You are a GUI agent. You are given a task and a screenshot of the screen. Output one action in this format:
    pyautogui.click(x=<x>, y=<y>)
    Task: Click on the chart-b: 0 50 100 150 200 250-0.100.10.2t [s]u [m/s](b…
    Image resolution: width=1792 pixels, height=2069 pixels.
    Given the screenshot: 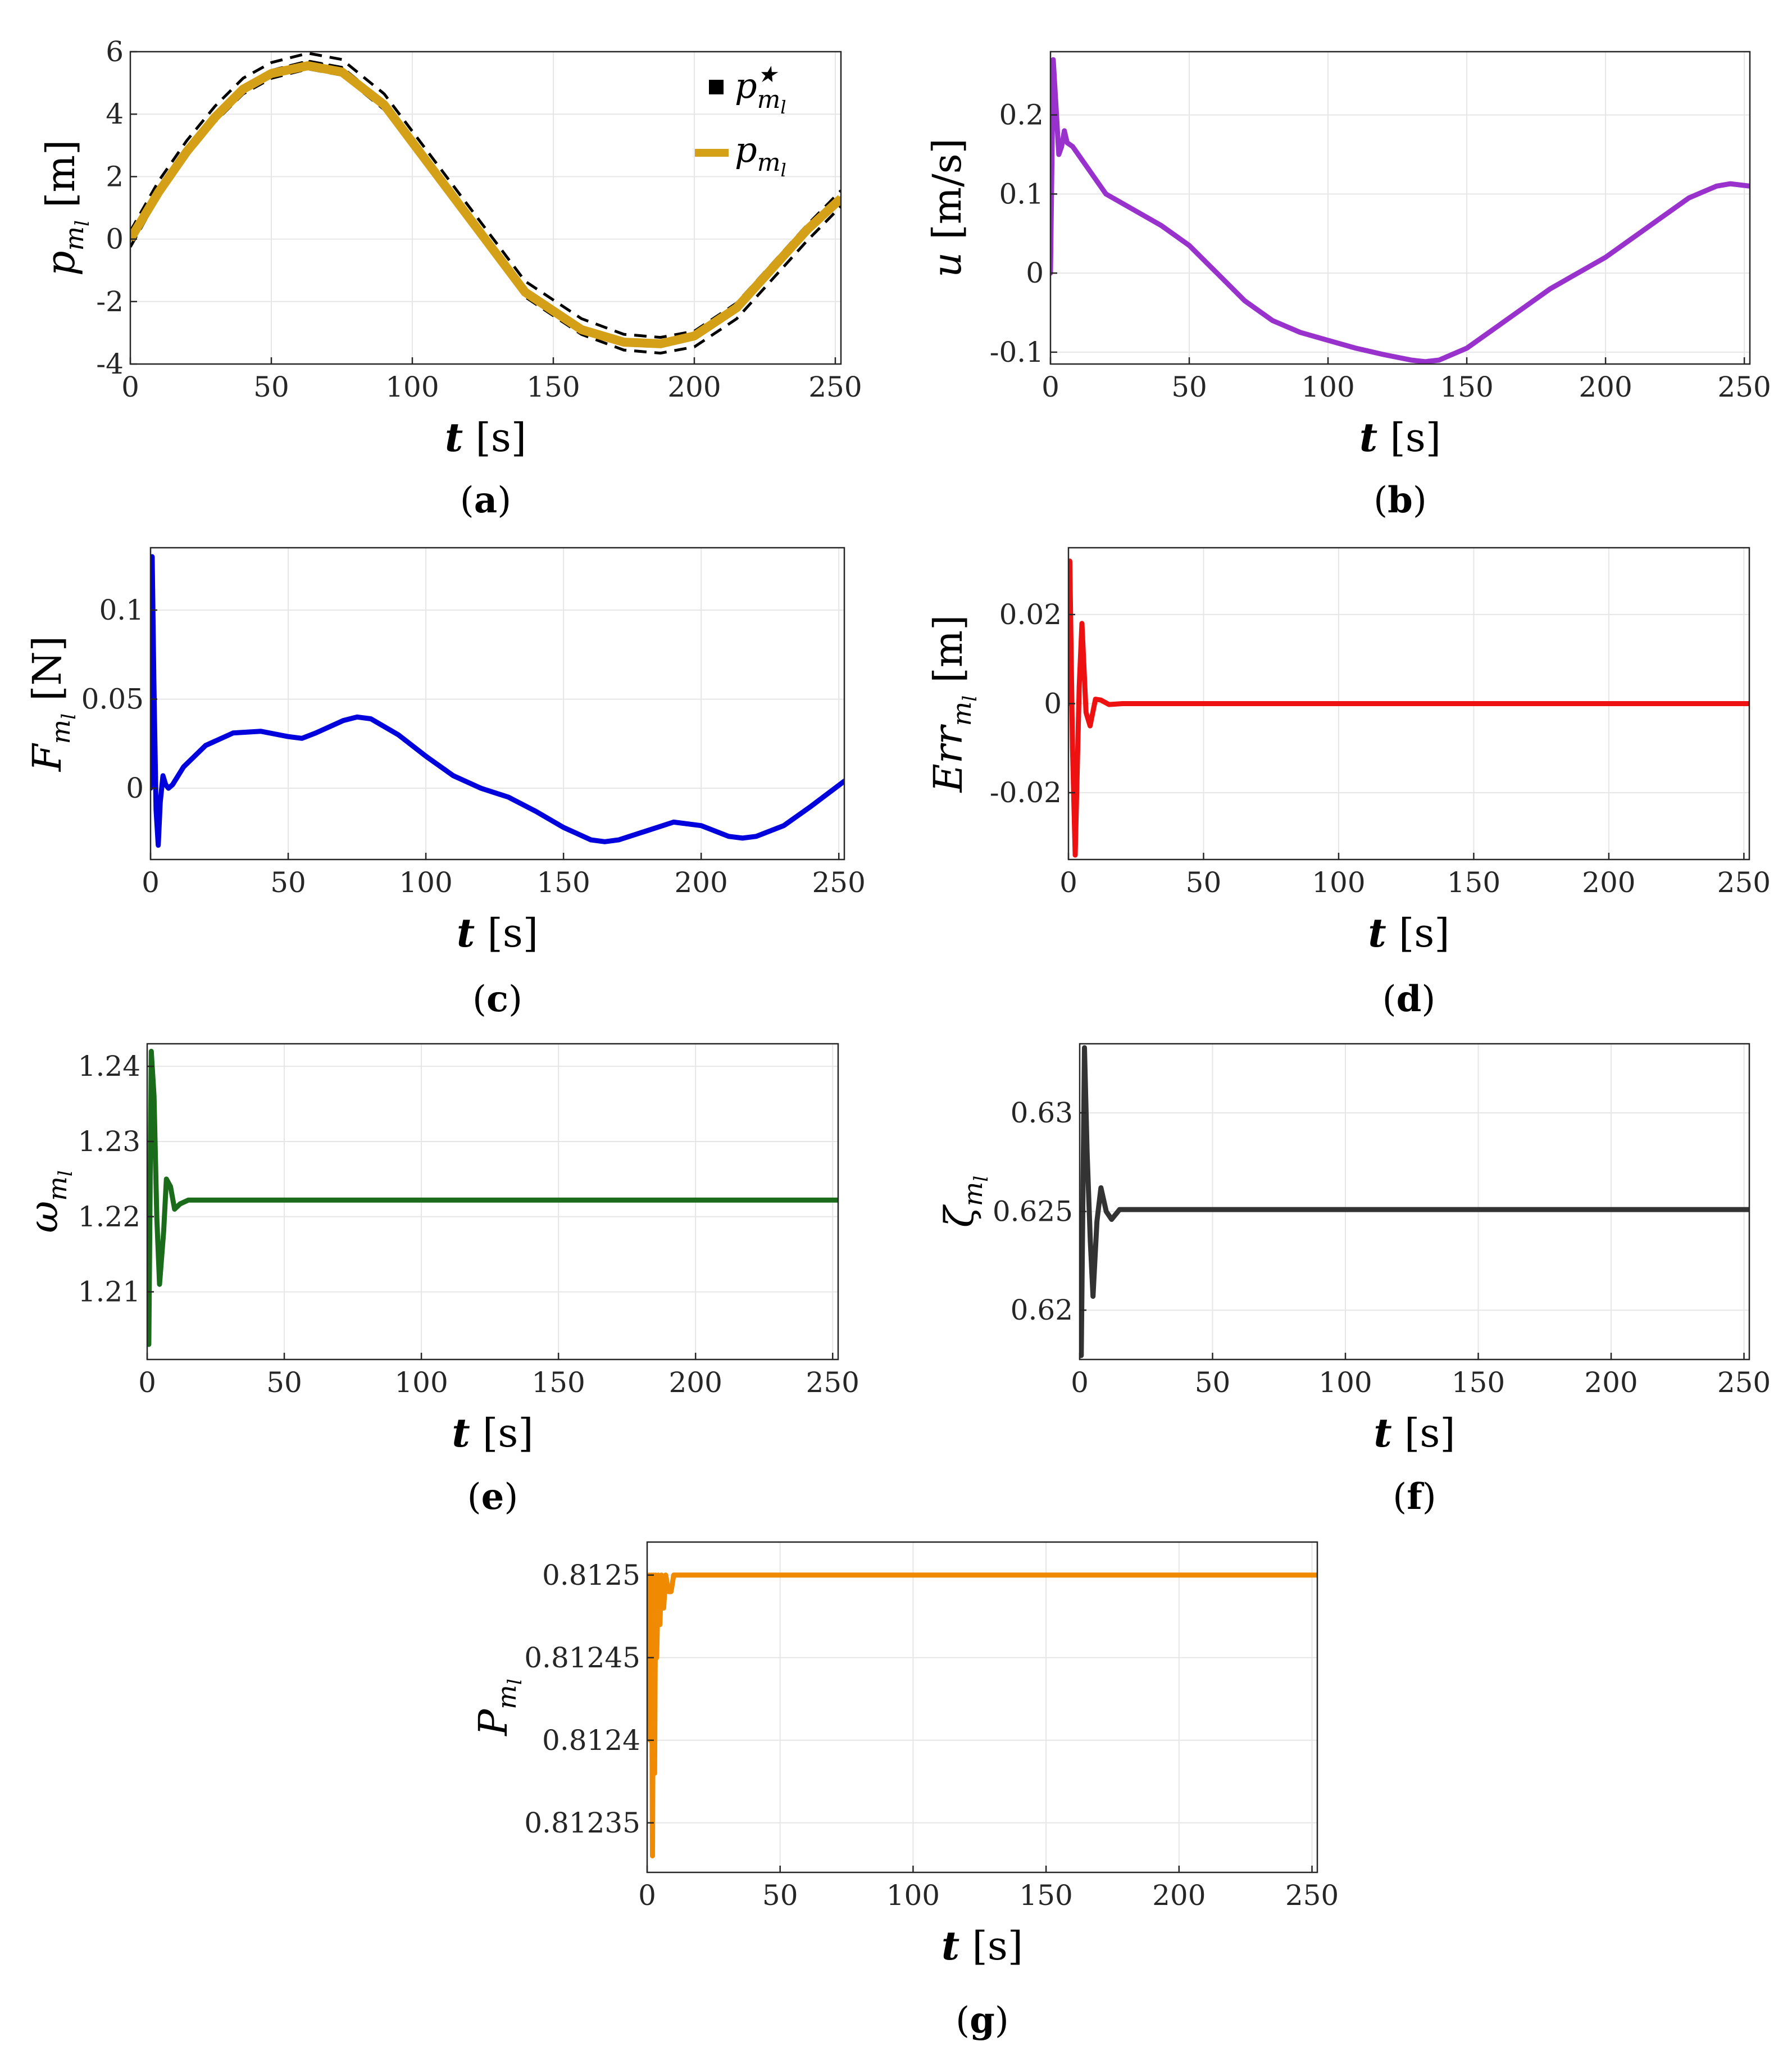 What is the action you would take?
    pyautogui.click(x=1347, y=286)
    